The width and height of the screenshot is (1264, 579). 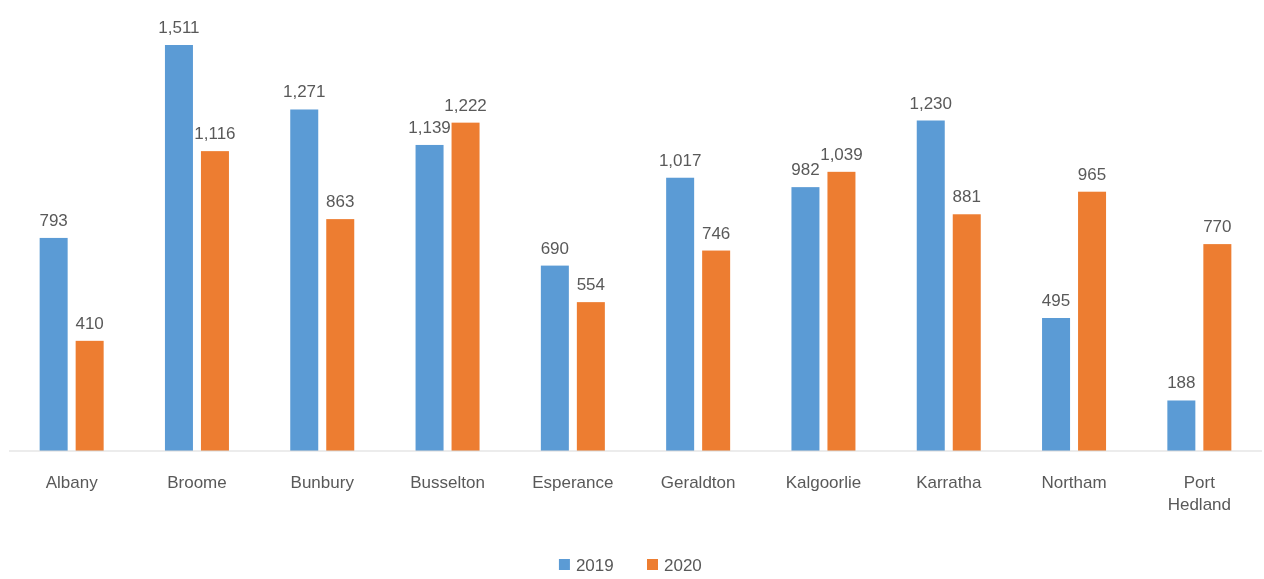 What do you see at coordinates (1092, 174) in the screenshot?
I see `data-label: 965` at bounding box center [1092, 174].